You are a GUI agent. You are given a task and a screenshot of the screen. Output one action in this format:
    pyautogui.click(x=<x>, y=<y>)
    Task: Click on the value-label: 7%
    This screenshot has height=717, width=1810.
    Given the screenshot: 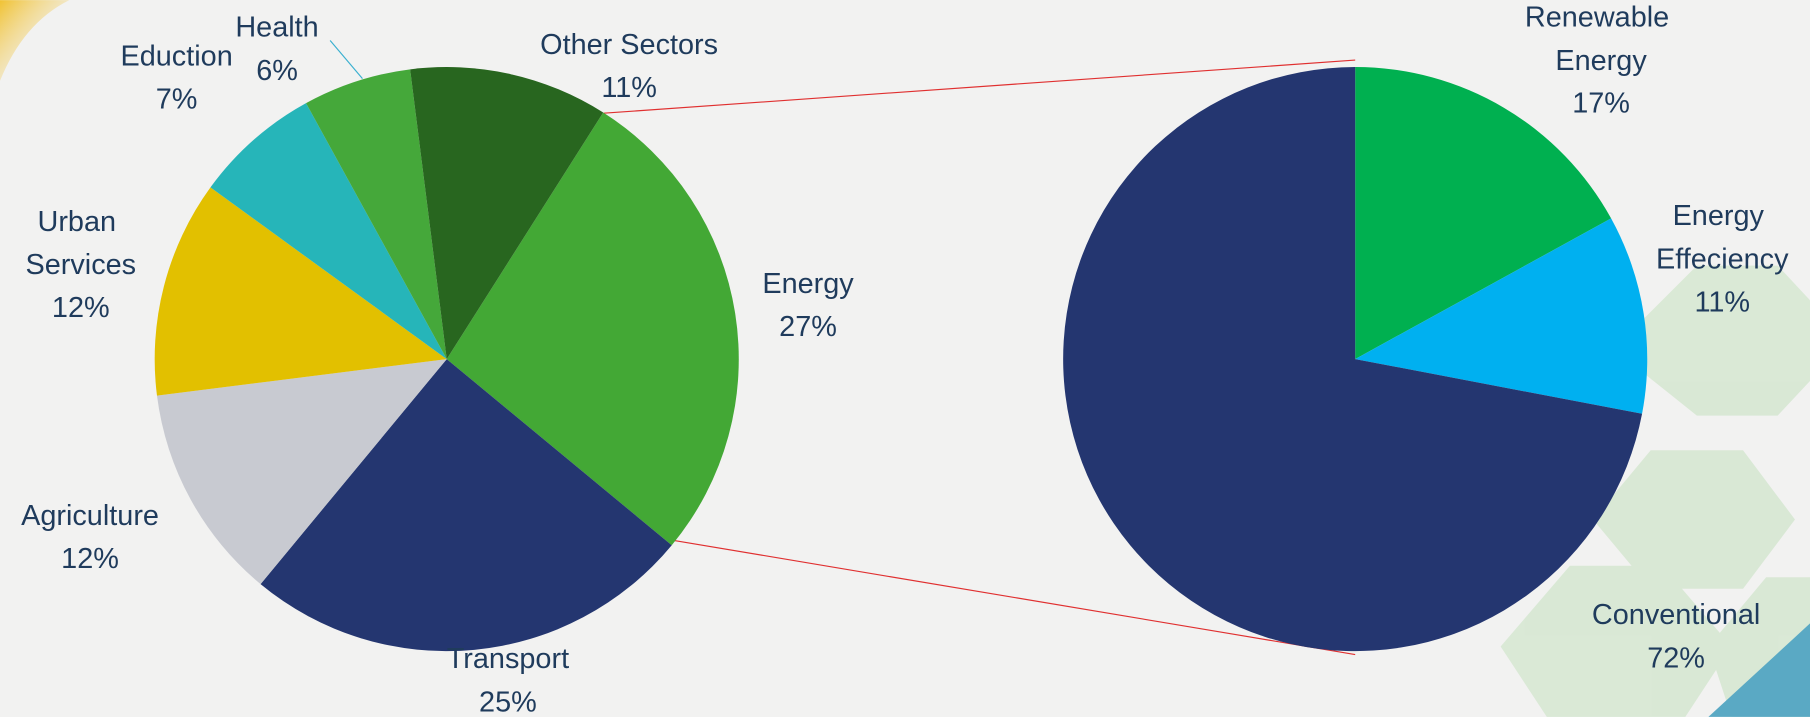 What is the action you would take?
    pyautogui.click(x=177, y=100)
    